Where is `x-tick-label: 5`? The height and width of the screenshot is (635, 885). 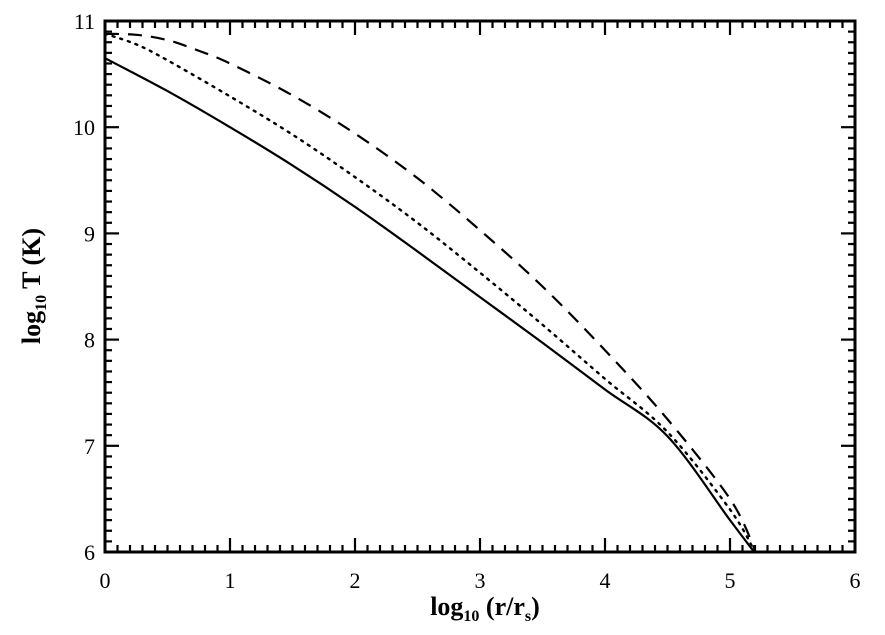
x-tick-label: 5 is located at coordinates (730, 580).